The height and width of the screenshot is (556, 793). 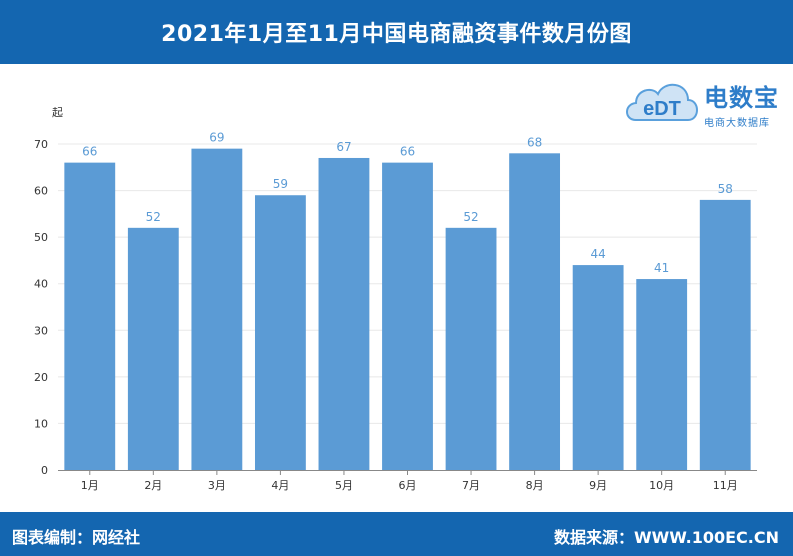 What do you see at coordinates (666, 537) in the screenshot?
I see `footer-source: 数据来源：WWW.100EC.CN` at bounding box center [666, 537].